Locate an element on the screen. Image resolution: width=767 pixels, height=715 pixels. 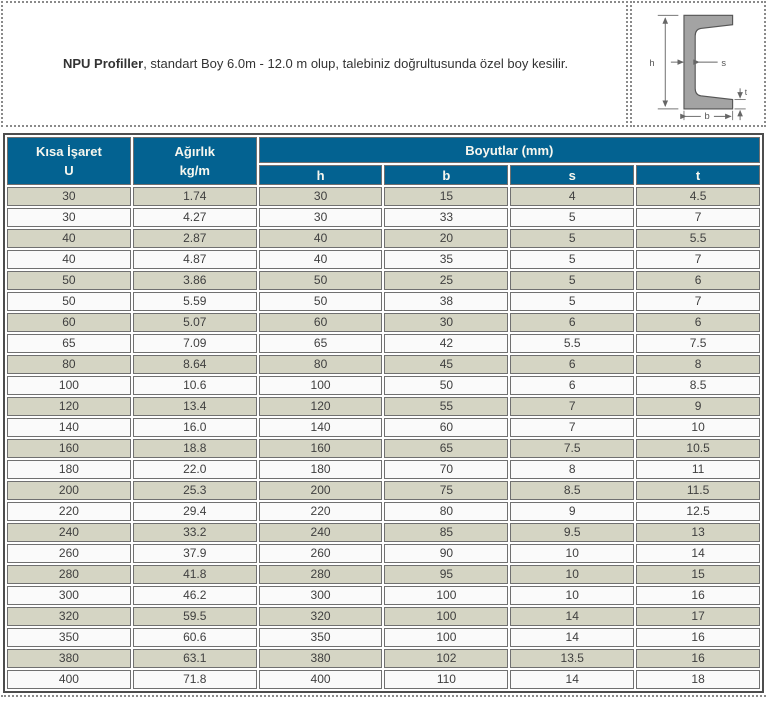
table-row: 50 3.86 50 25 5 6 is located at coordinates (383, 280).